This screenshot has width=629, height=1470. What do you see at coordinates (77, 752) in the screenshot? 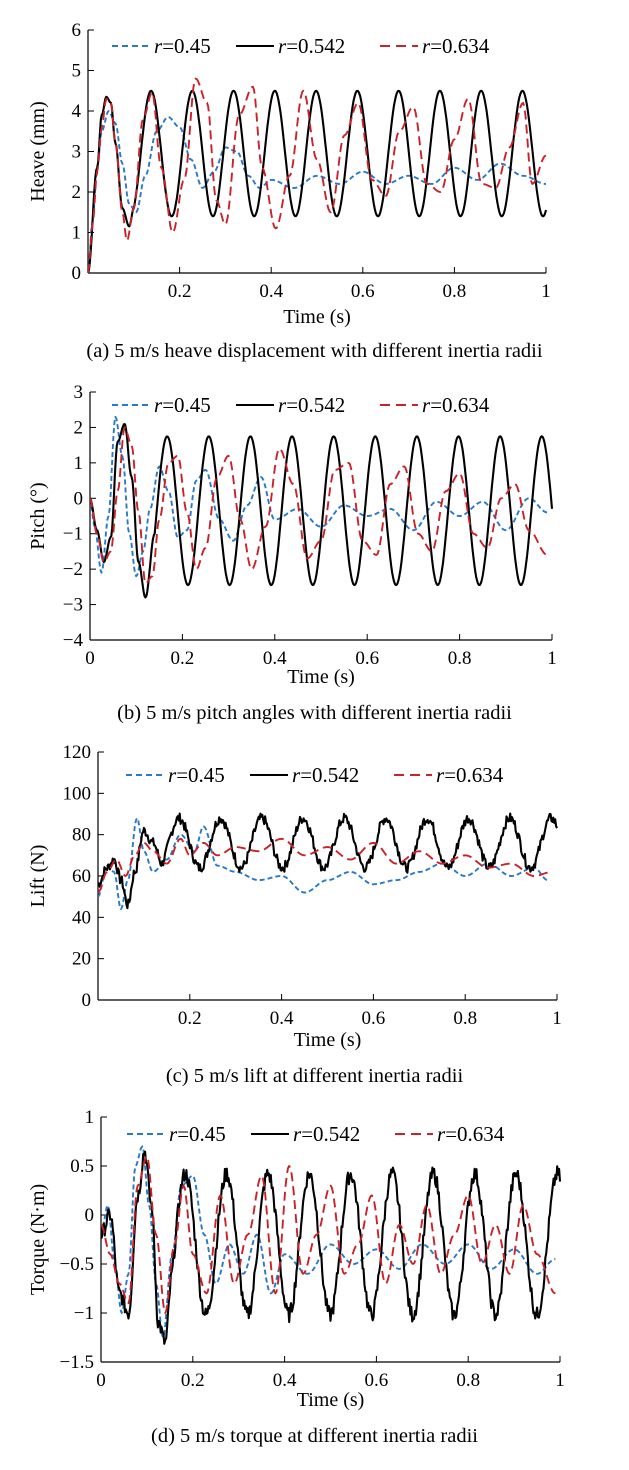
I see `y-tick-label: 120` at bounding box center [77, 752].